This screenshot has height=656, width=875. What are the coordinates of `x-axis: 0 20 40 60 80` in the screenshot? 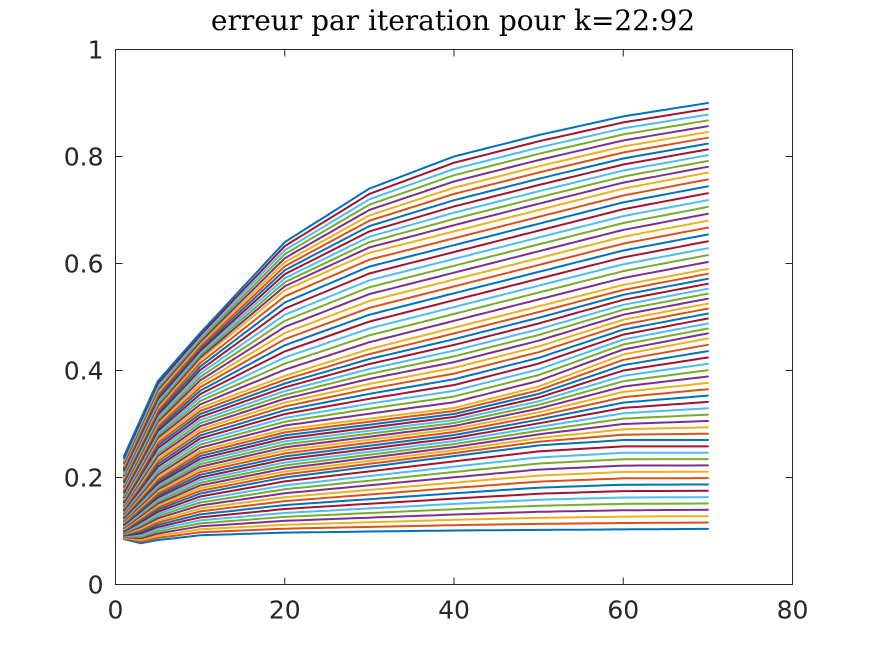 It's located at (458, 610).